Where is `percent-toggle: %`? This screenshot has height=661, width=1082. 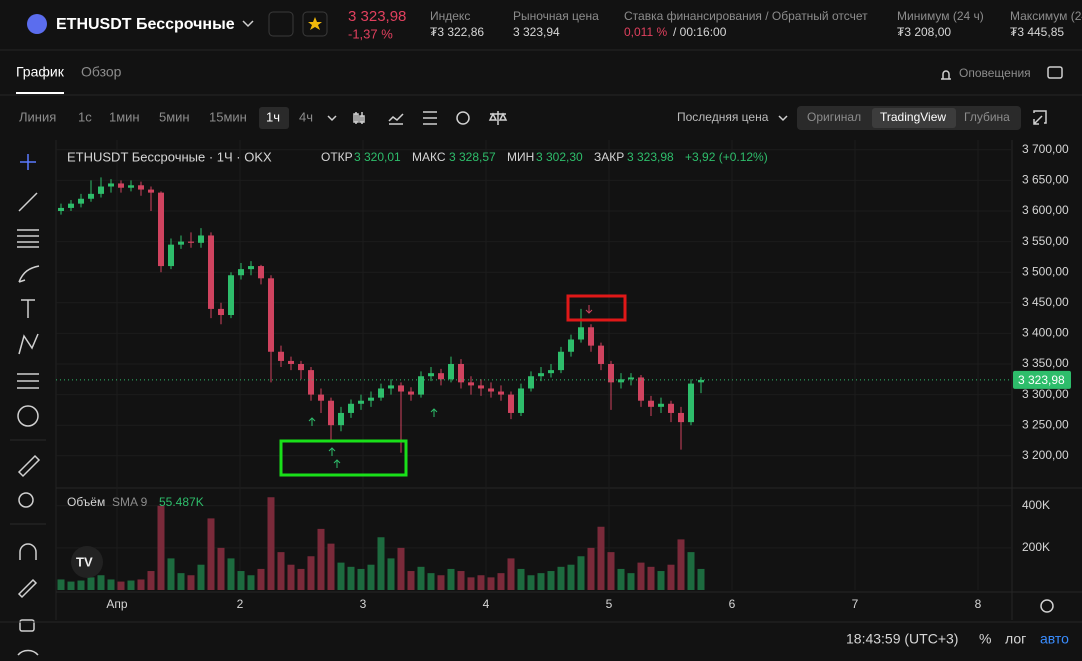
percent-toggle: % is located at coordinates (985, 639).